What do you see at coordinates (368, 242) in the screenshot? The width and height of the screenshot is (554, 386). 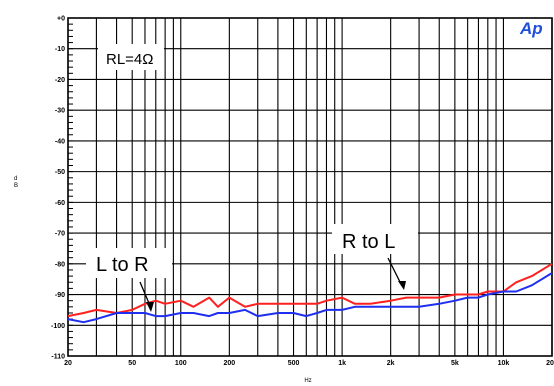 I see `r-to-l-label: R to L` at bounding box center [368, 242].